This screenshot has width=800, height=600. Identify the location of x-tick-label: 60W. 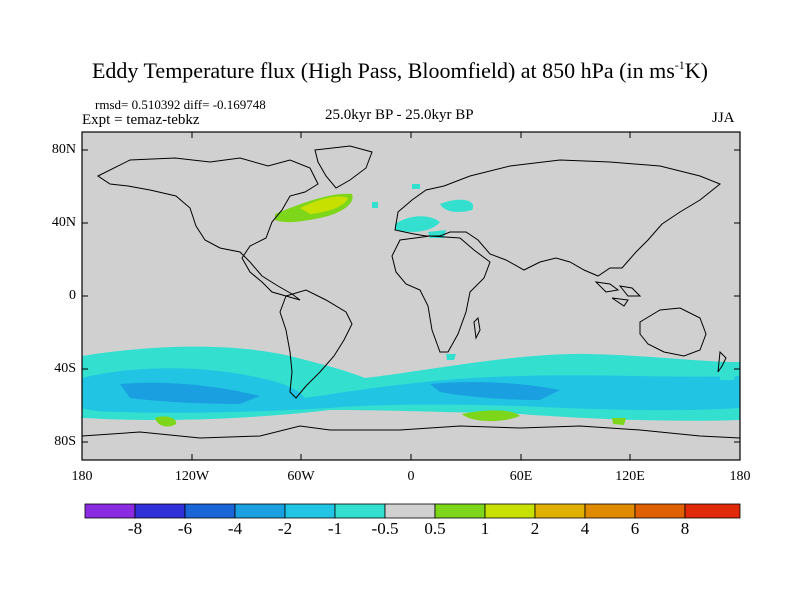
(301, 476).